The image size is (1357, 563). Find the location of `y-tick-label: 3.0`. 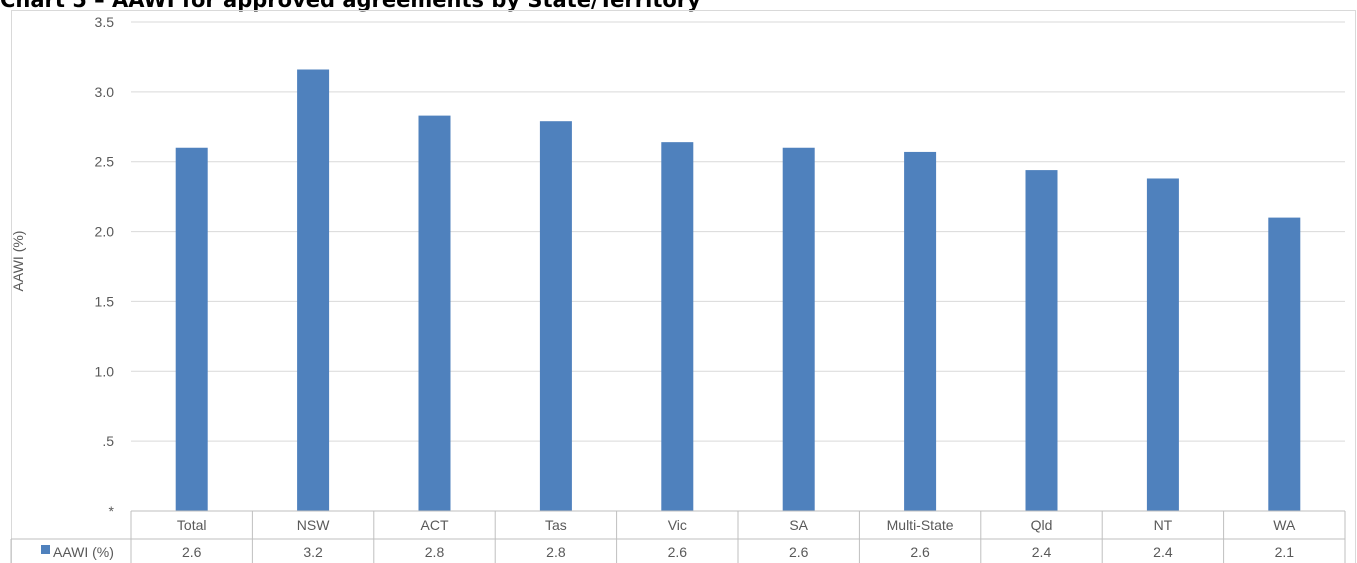

y-tick-label: 3.0 is located at coordinates (105, 92).